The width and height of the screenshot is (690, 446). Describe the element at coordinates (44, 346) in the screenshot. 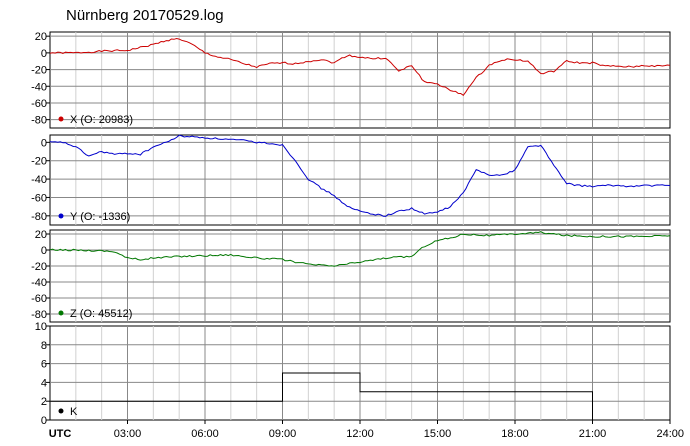

I see `y-tick-label: 8` at that location.